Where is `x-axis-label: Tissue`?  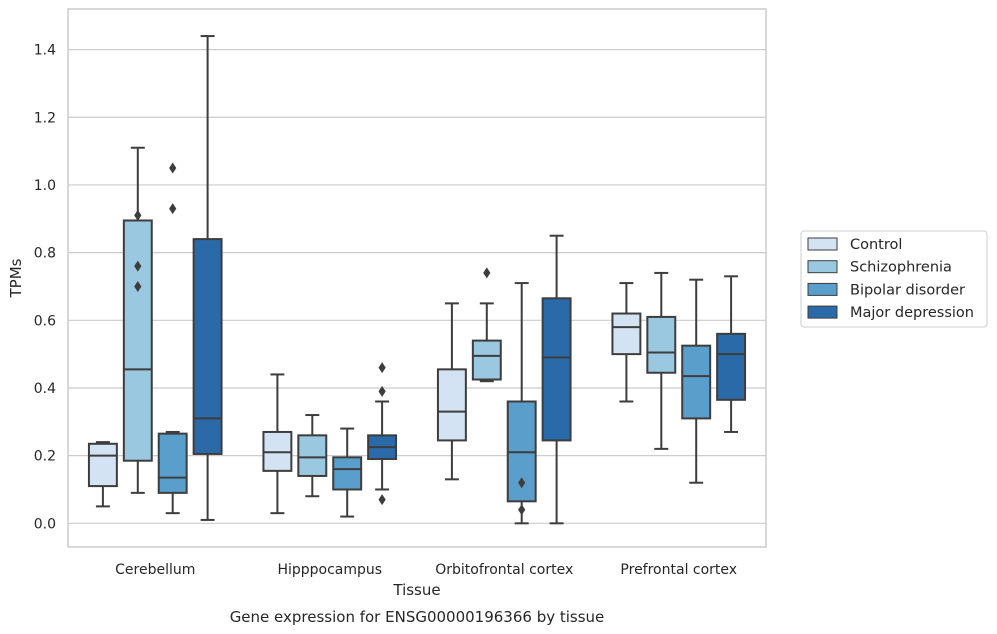
x-axis-label: Tissue is located at coordinates (416, 590).